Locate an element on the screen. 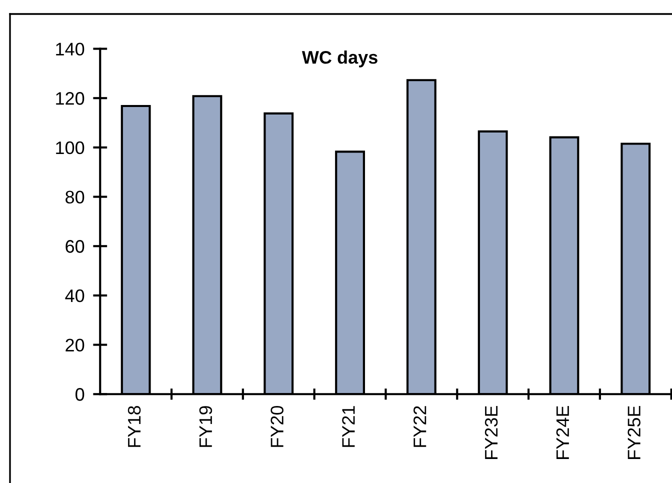 The image size is (672, 483). y-tick-label: 40 is located at coordinates (74, 295).